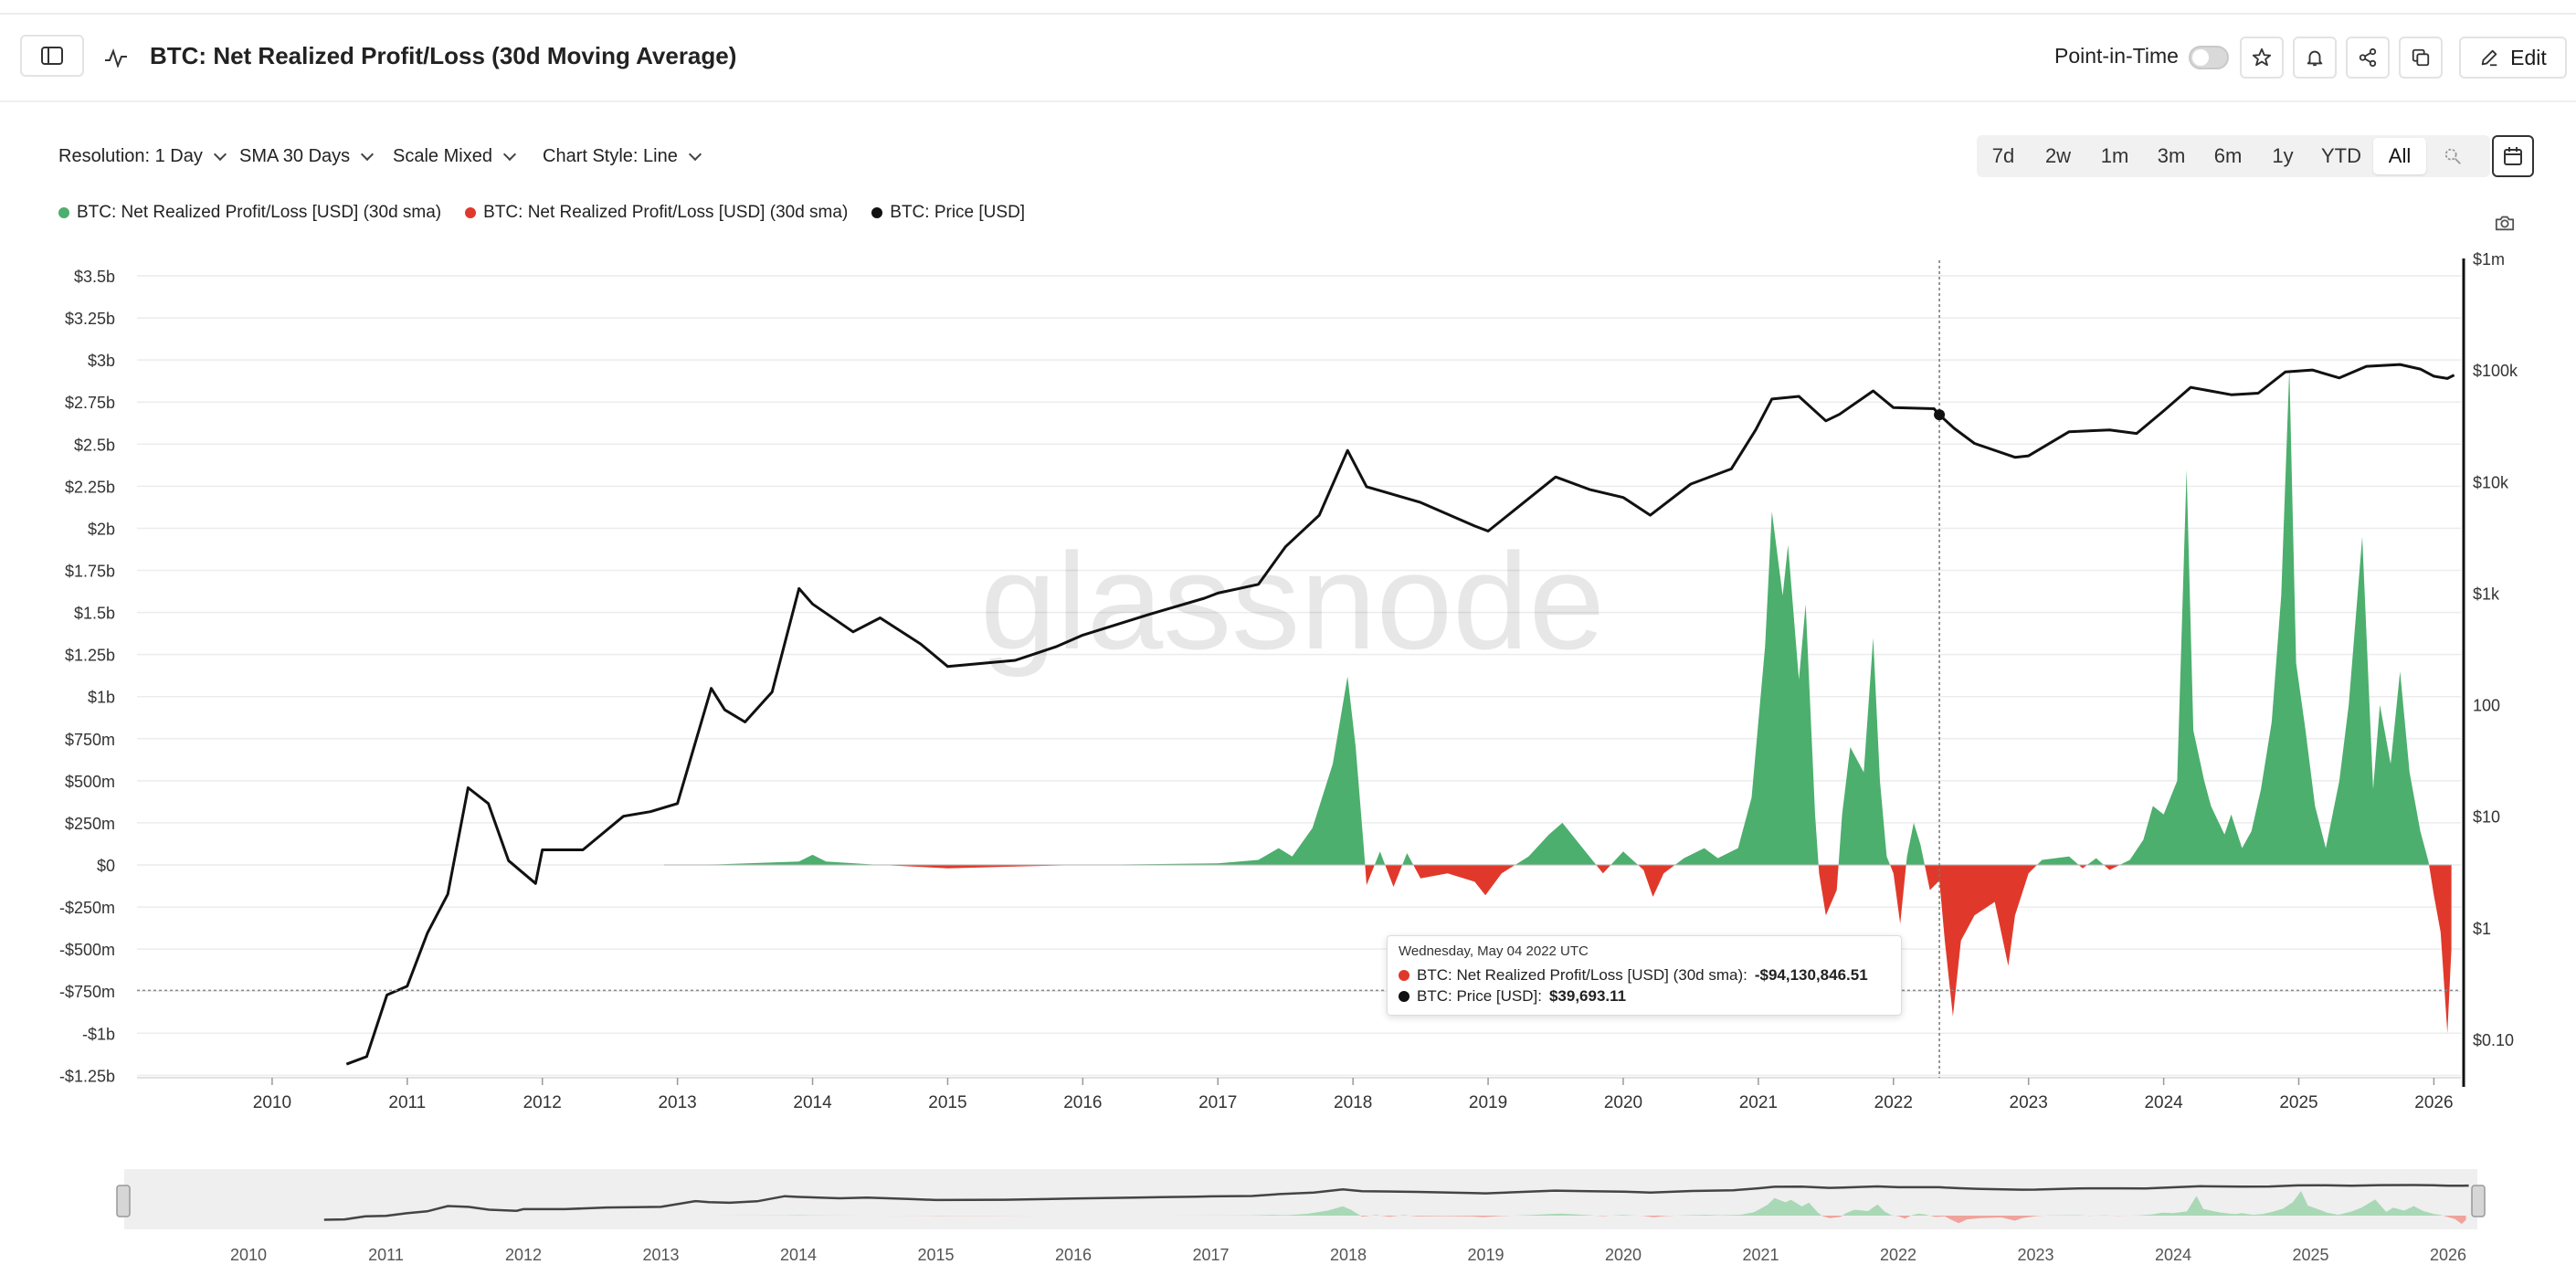 The height and width of the screenshot is (1275, 2576). I want to click on y-tick-label-left: $750m, so click(90, 740).